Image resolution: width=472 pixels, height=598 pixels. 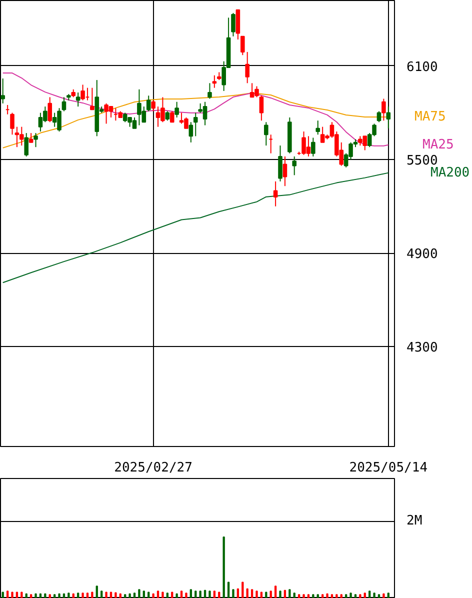 I want to click on y-tick-label: 4300, so click(x=422, y=348).